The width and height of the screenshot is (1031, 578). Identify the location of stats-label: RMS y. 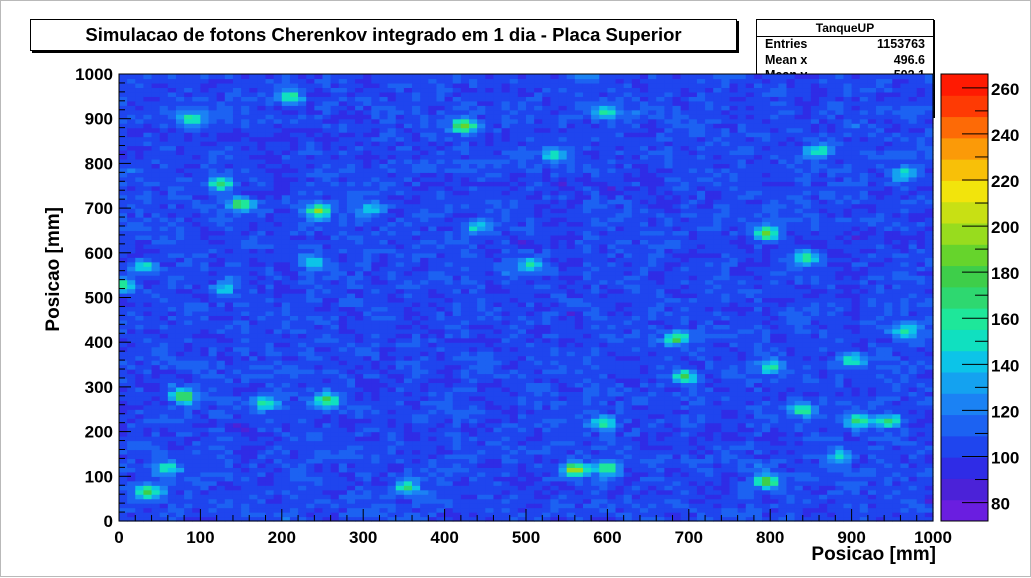
(784, 106).